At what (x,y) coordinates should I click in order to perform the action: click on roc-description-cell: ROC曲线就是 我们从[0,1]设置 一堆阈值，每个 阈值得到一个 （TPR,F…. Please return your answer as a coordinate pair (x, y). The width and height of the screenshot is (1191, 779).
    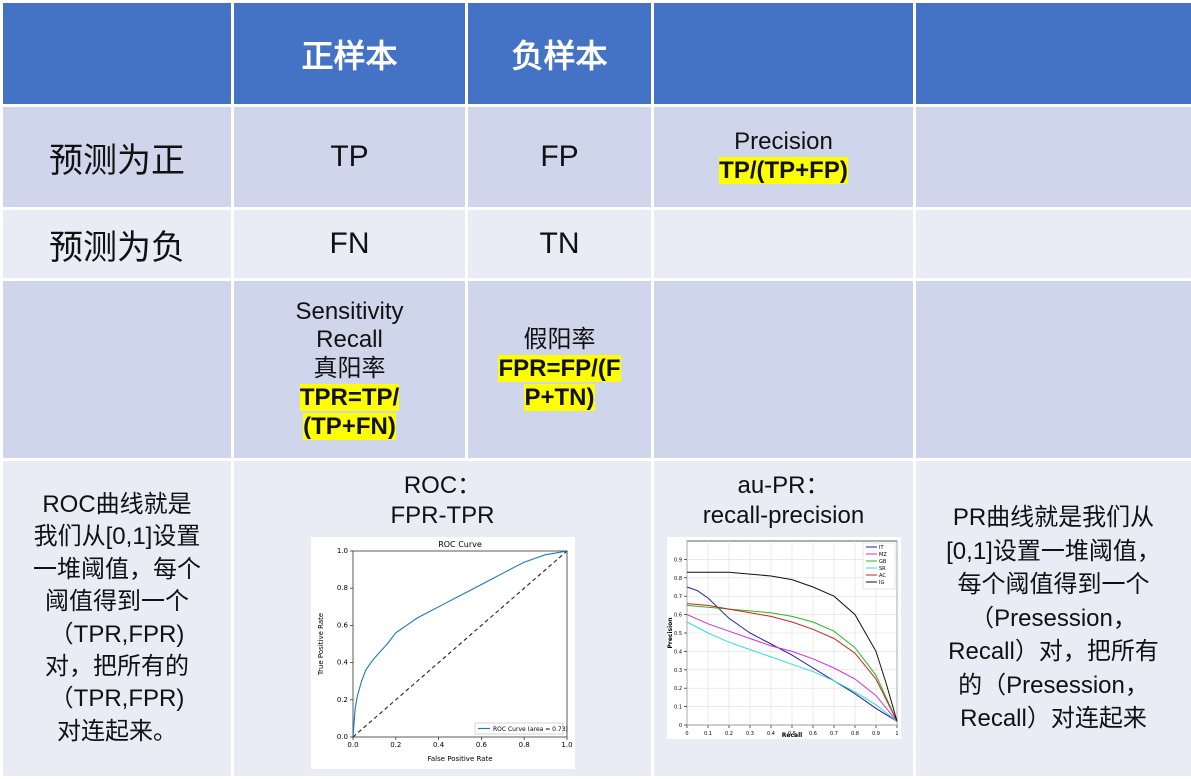
    Looking at the image, I should click on (117, 619).